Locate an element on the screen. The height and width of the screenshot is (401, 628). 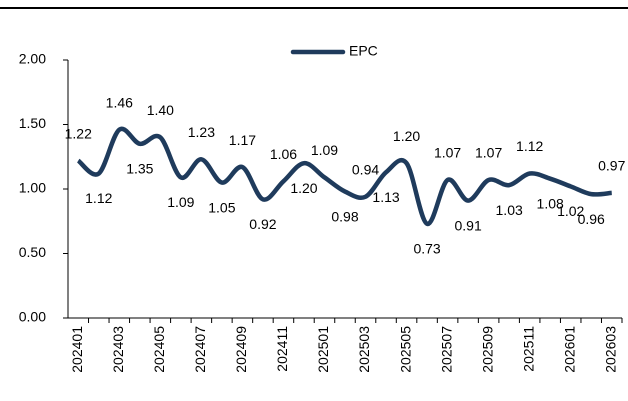
x-tick-label: 202503 is located at coordinates (364, 349).